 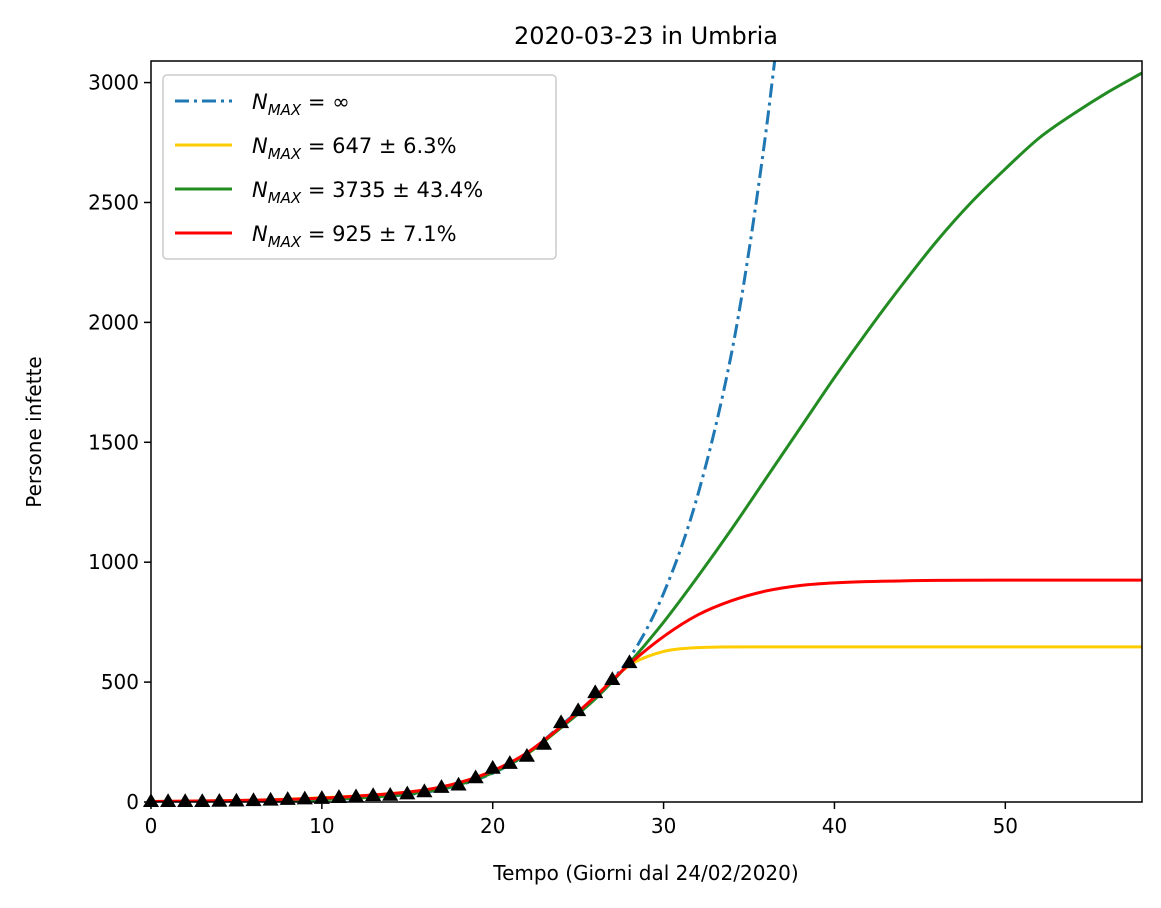 What do you see at coordinates (354, 236) in the screenshot?
I see `legend-entry-4: NMAX = 925 ± 7.1%` at bounding box center [354, 236].